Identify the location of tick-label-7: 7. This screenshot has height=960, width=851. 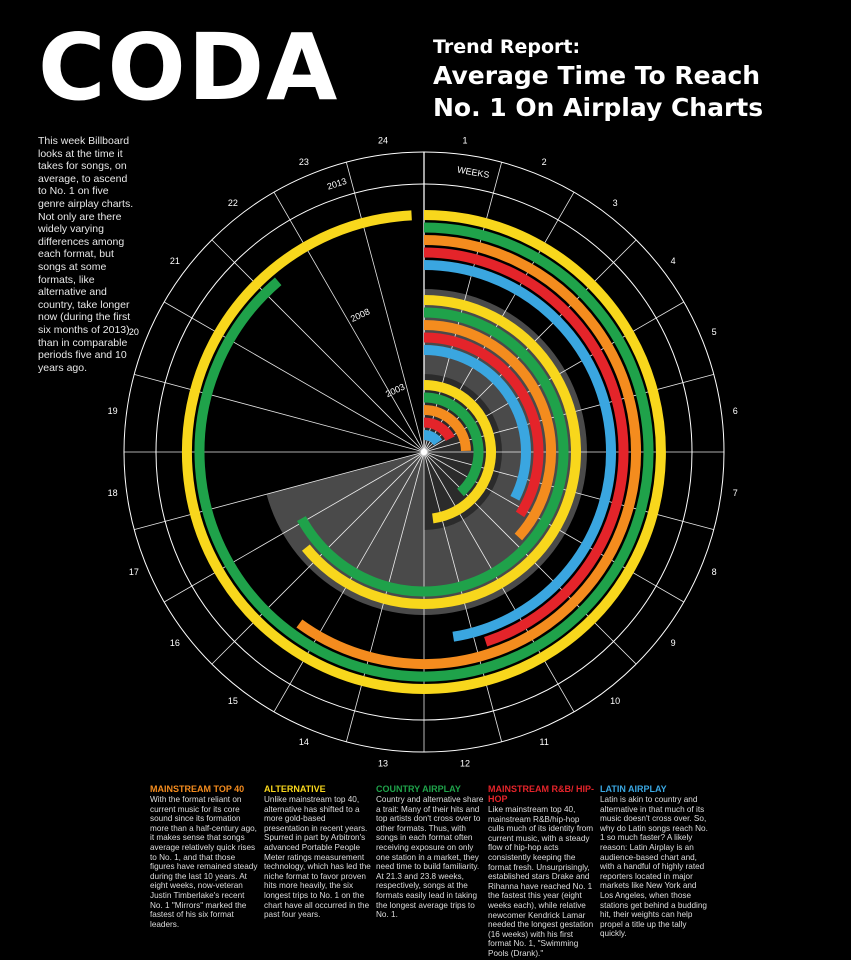
(735, 493).